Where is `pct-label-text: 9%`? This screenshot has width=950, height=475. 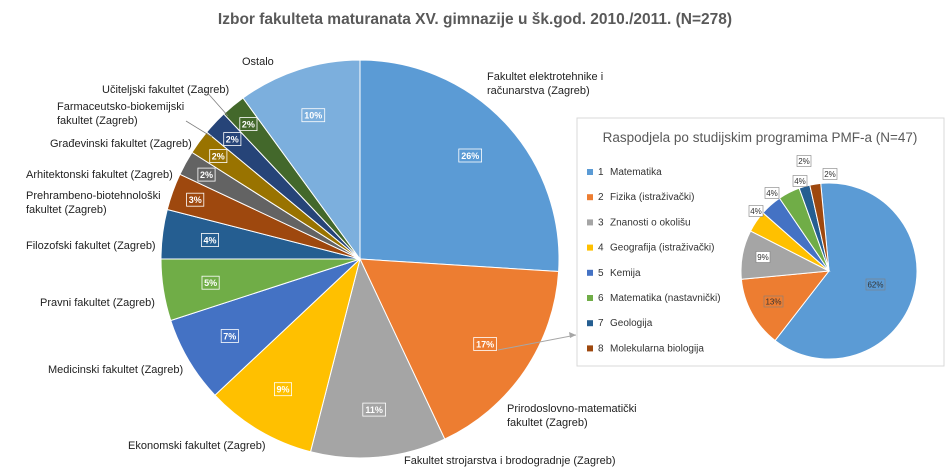
pct-label-text: 9% is located at coordinates (282, 390).